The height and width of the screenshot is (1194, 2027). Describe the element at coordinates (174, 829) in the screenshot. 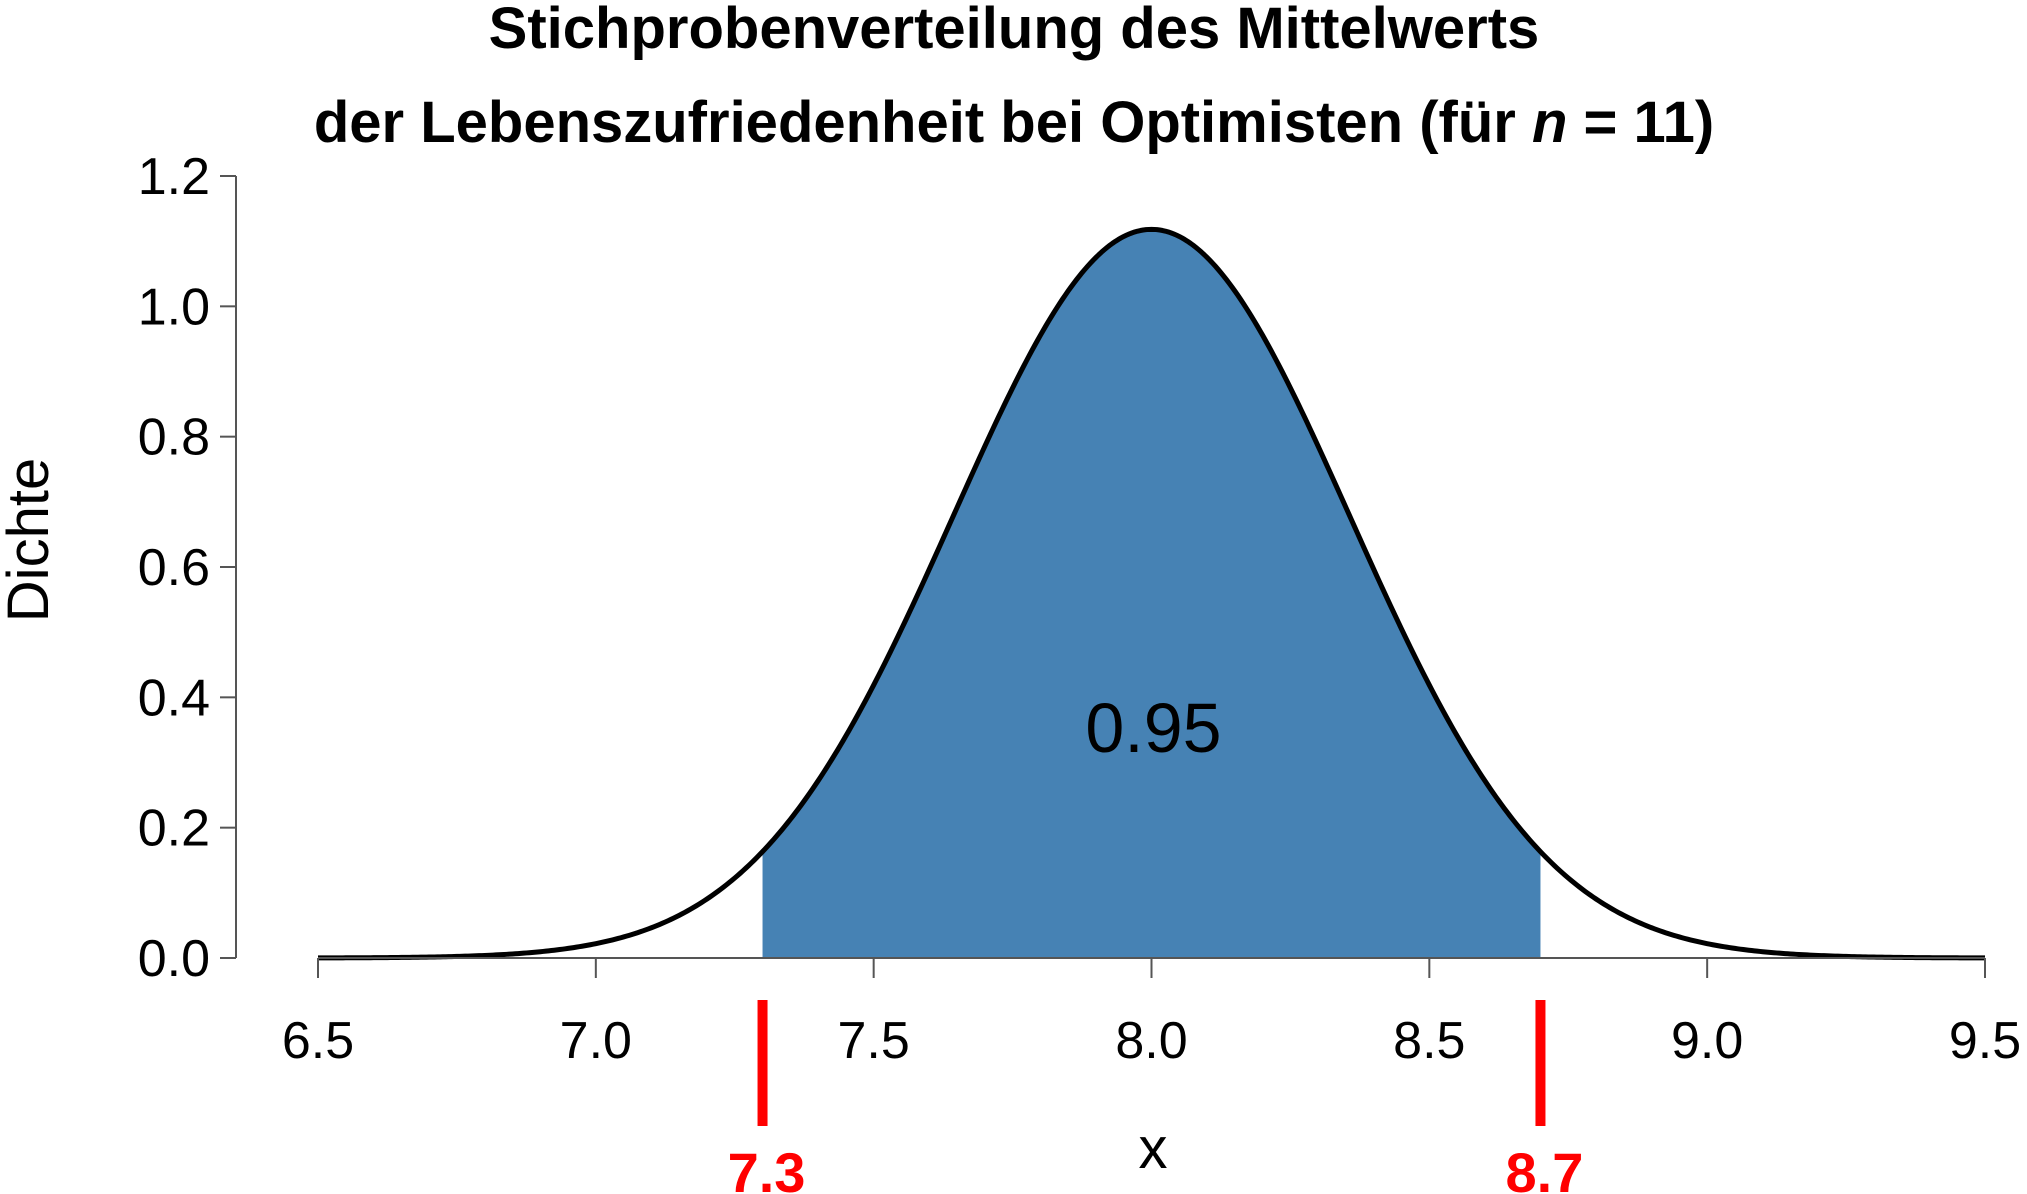

I see `y-tick-label: 0.2` at that location.